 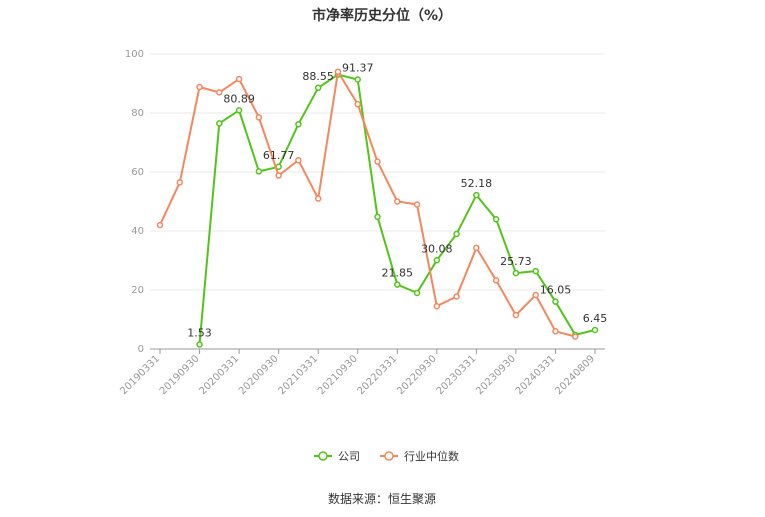 I want to click on x-tick-label: 20230930, so click(x=496, y=375).